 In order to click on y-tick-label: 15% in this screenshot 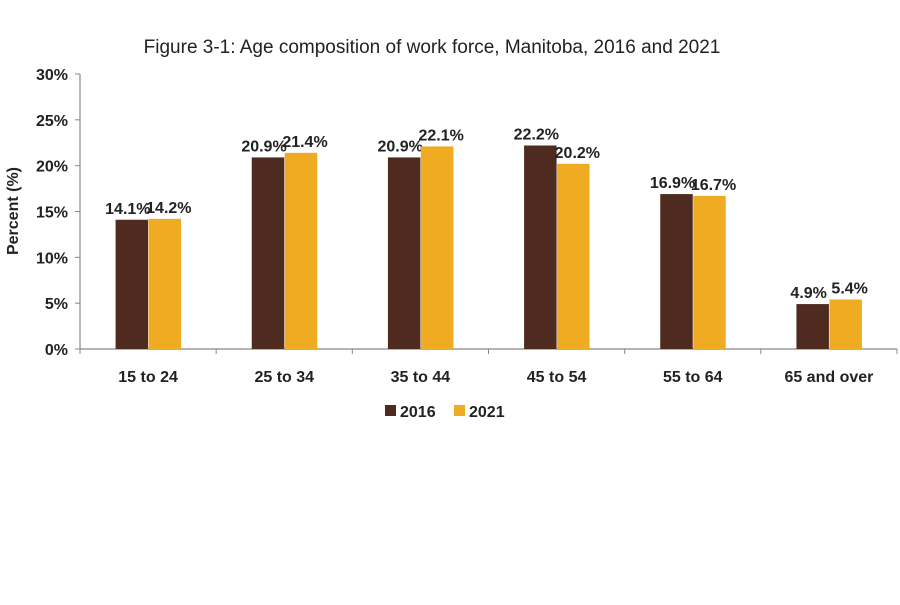, I will do `click(52, 213)`.